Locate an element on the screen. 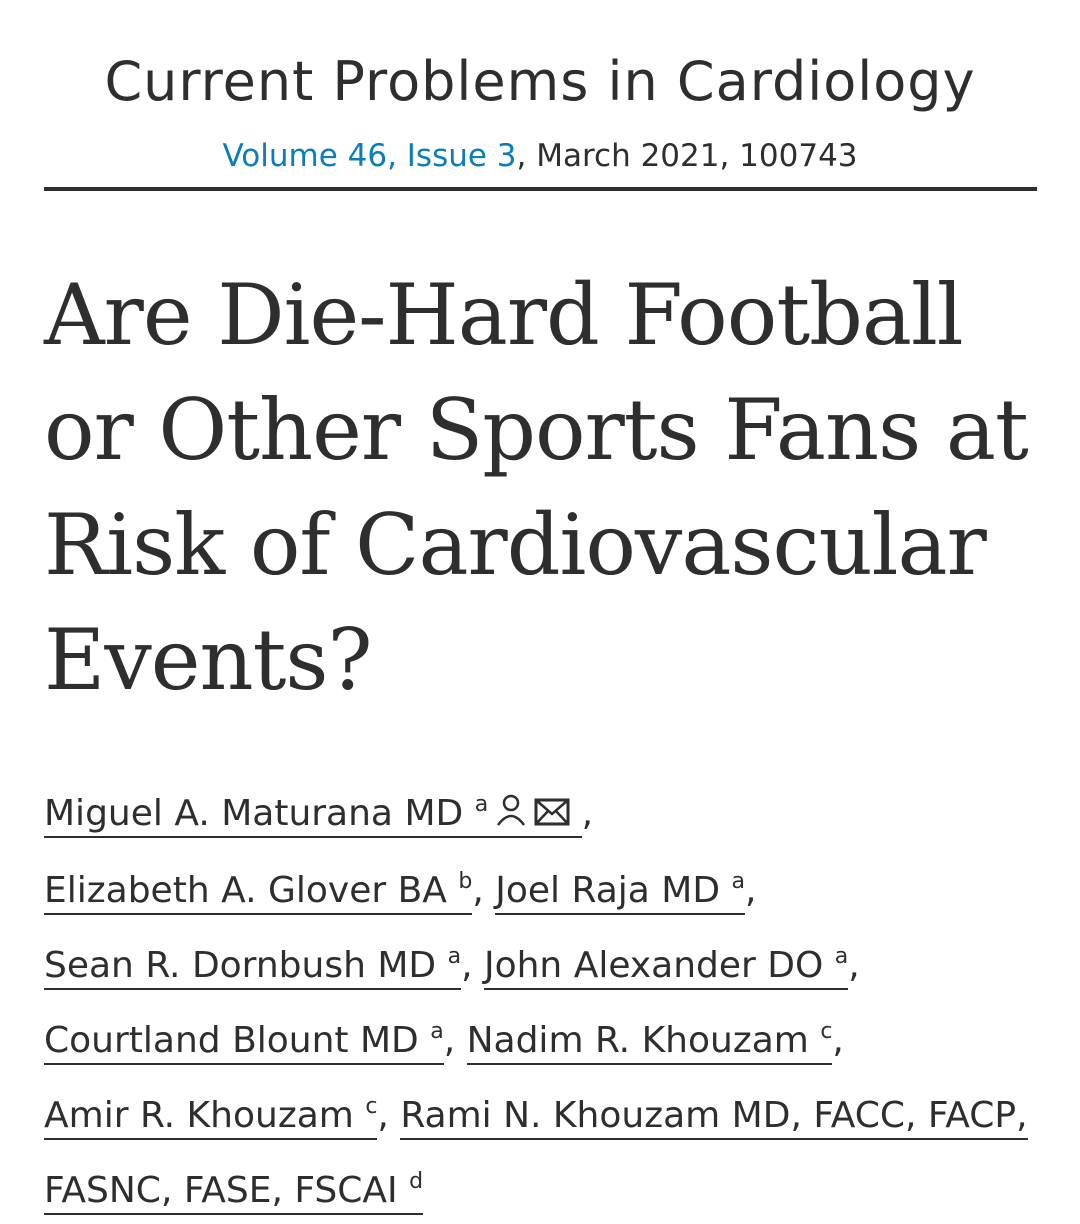  author-name: Miguel A. Maturana MD is located at coordinates (254, 813).